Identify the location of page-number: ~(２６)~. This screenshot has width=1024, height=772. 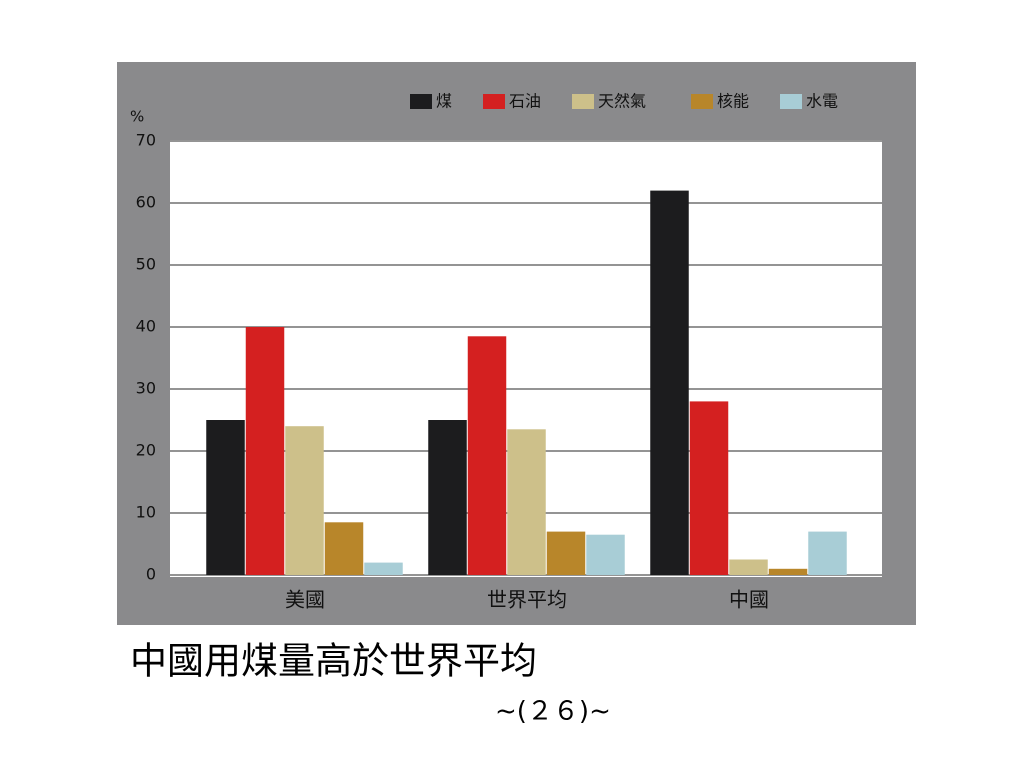
(553, 712).